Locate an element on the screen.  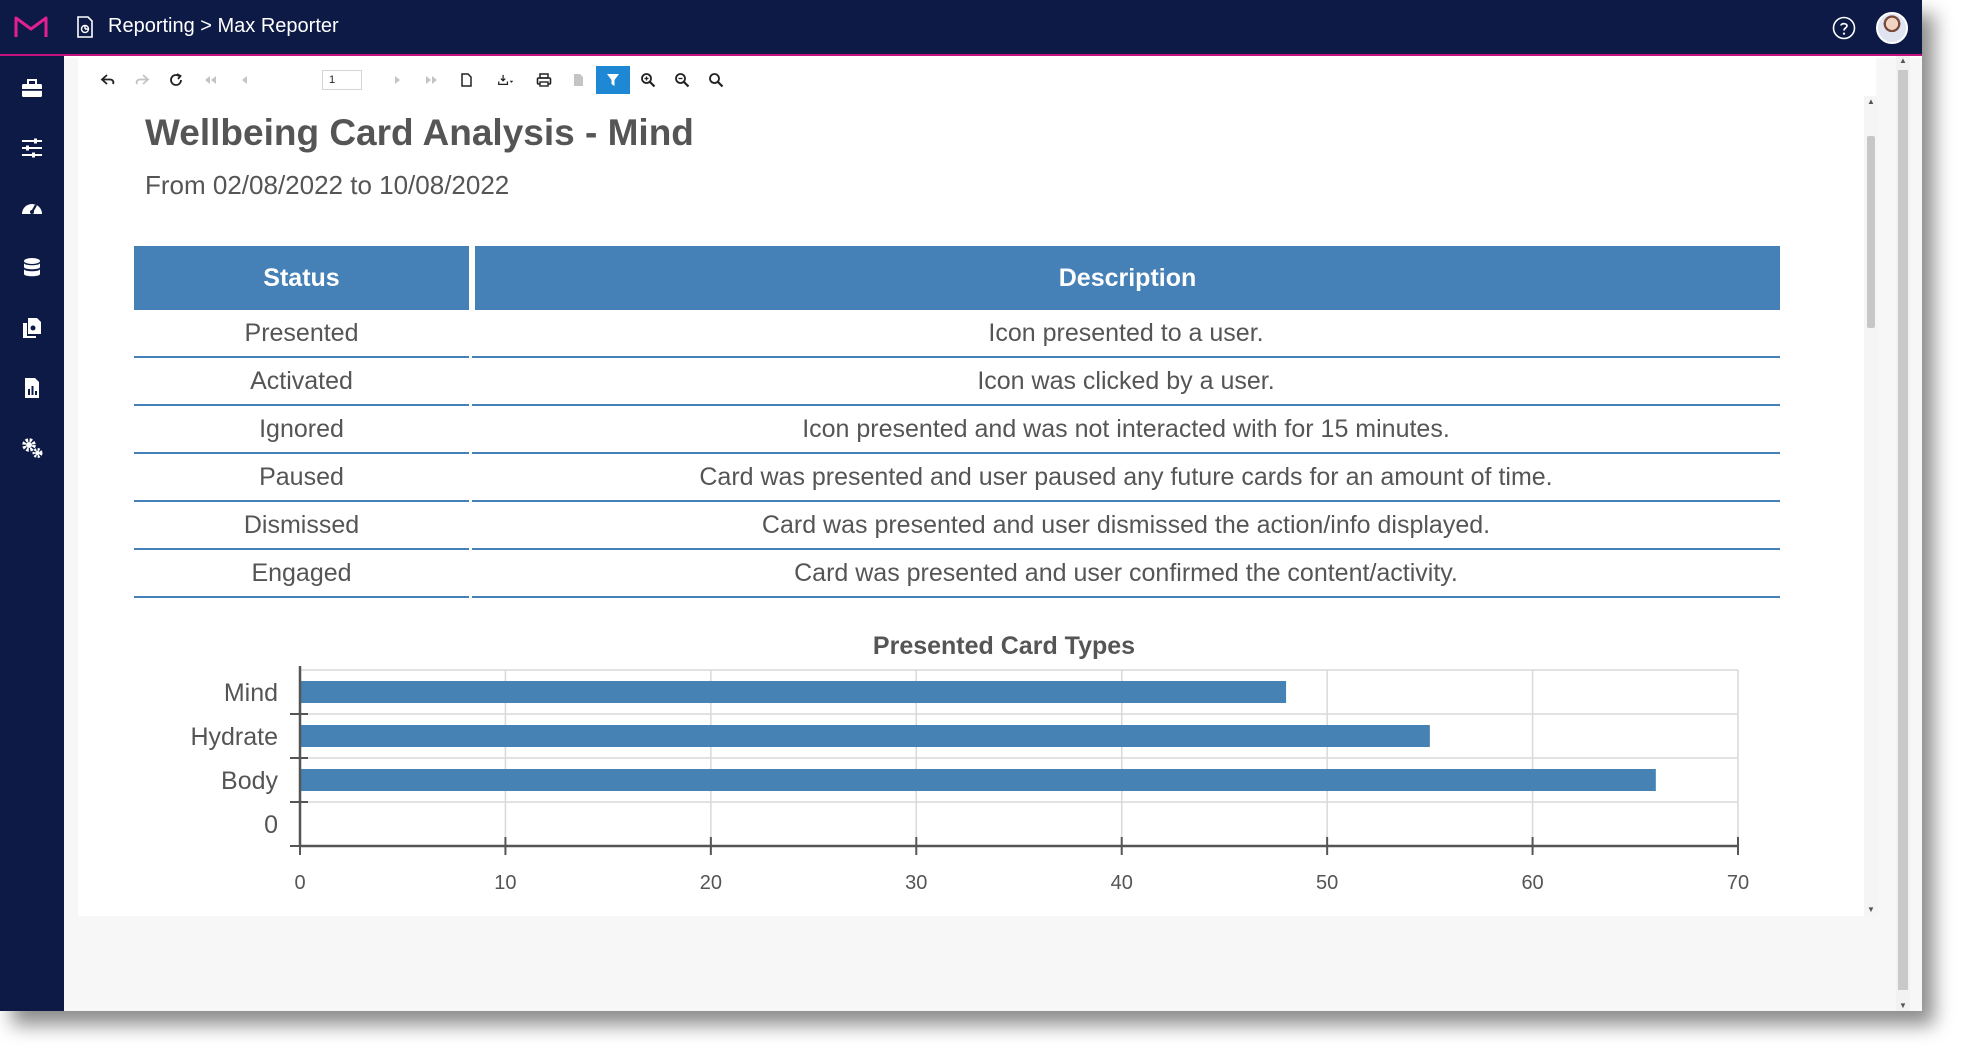
sidebar-item-filters is located at coordinates (32, 148).